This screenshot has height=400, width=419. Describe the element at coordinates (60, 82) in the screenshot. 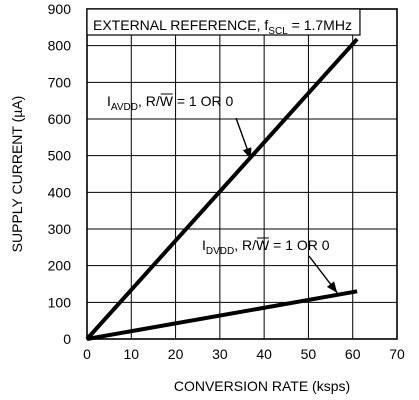

I see `y-tick-label: 700` at that location.